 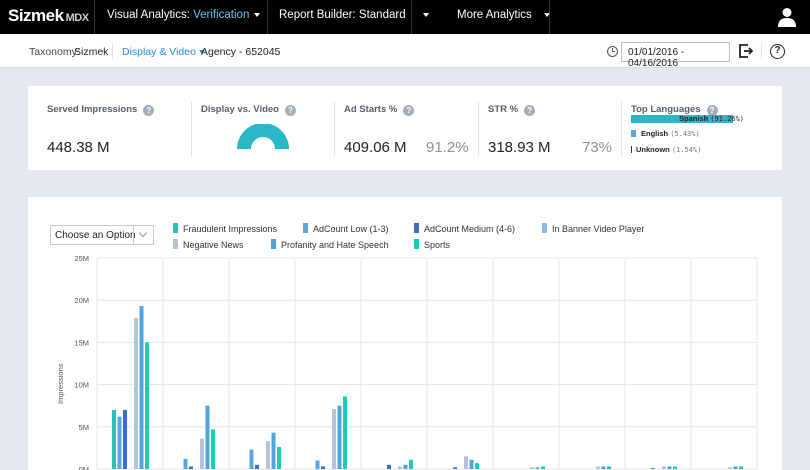 I want to click on legend-item: Profanity and Hate Speech, so click(x=330, y=244).